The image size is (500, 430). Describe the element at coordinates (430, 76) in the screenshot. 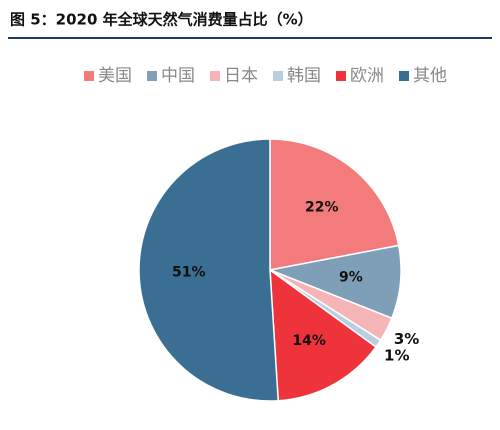

I see `legend-label: 其他` at that location.